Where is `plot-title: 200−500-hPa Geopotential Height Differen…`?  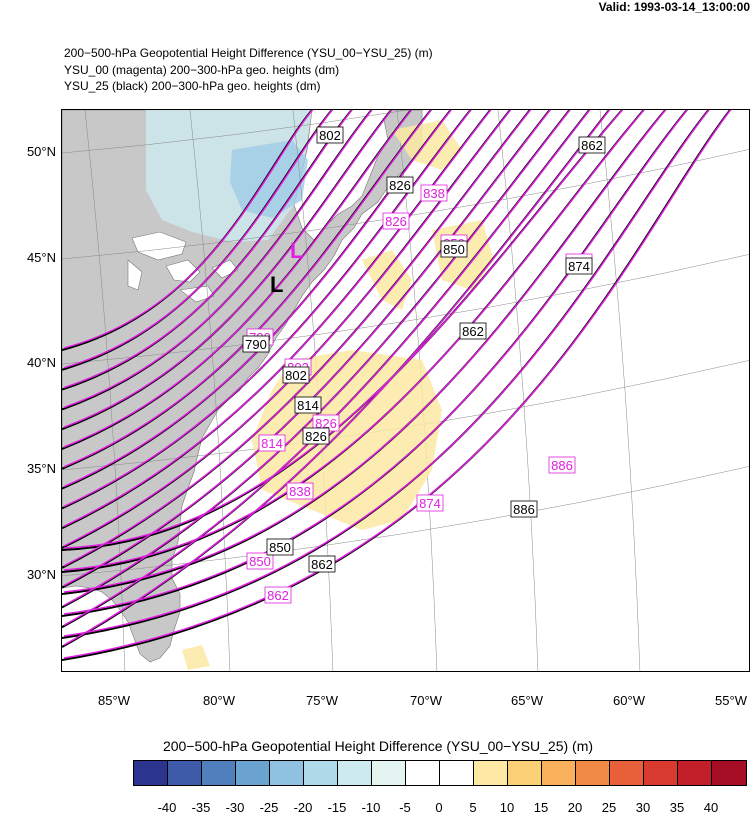
plot-title: 200−500-hPa Geopotential Height Differen… is located at coordinates (248, 53).